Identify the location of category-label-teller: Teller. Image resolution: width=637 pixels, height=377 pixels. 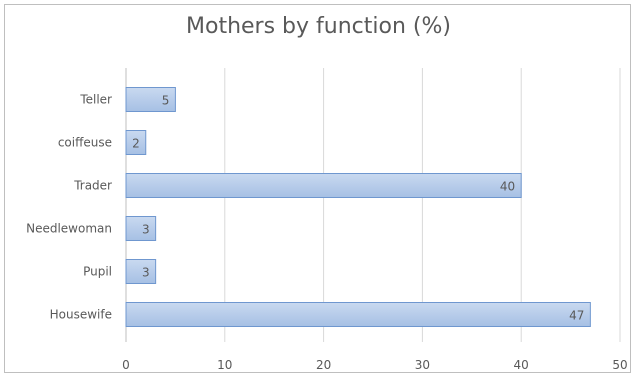
(95, 100).